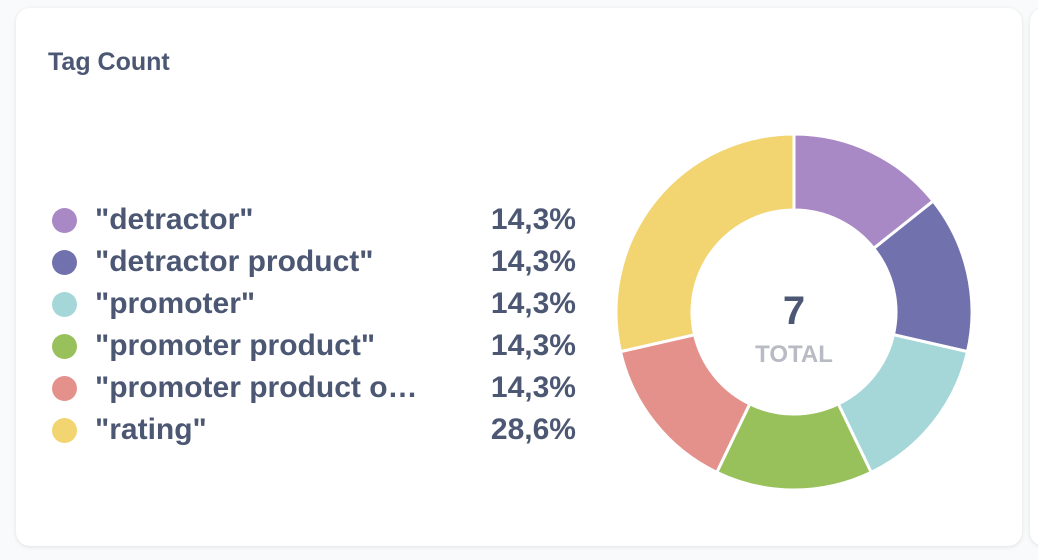 The height and width of the screenshot is (560, 1038). Describe the element at coordinates (151, 429) in the screenshot. I see `legend-label: "rating"` at that location.